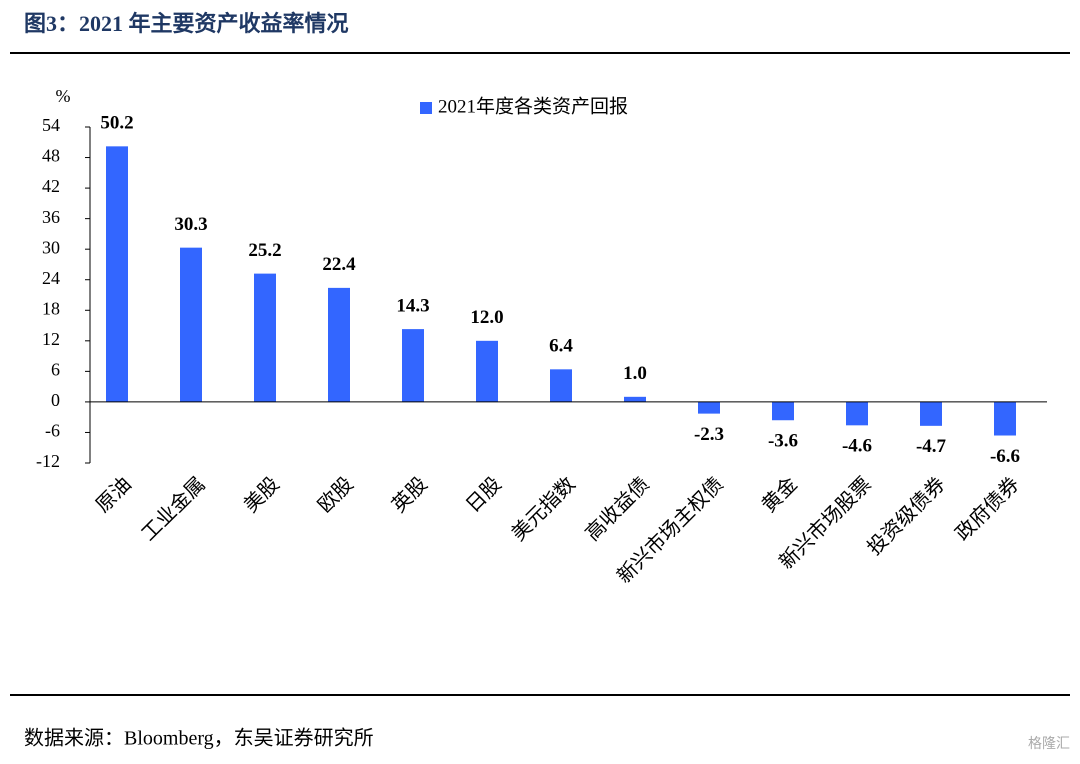 This screenshot has width=1080, height=764. I want to click on x-tick-label: 日股, so click(484, 495).